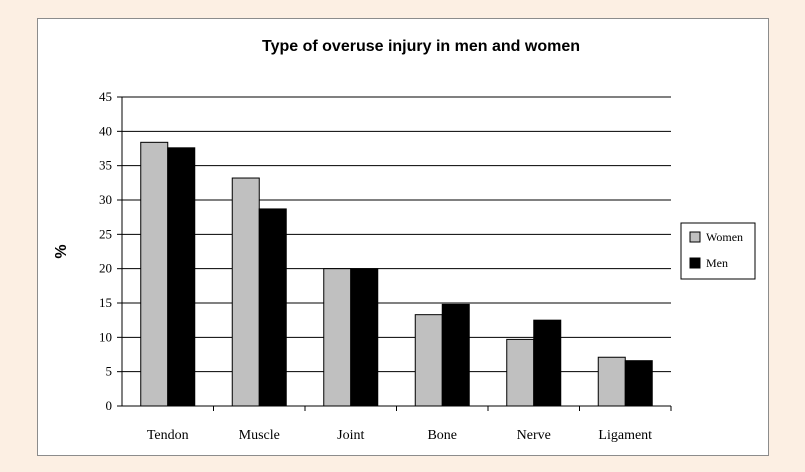  I want to click on y-tick-label: 25, so click(105, 233).